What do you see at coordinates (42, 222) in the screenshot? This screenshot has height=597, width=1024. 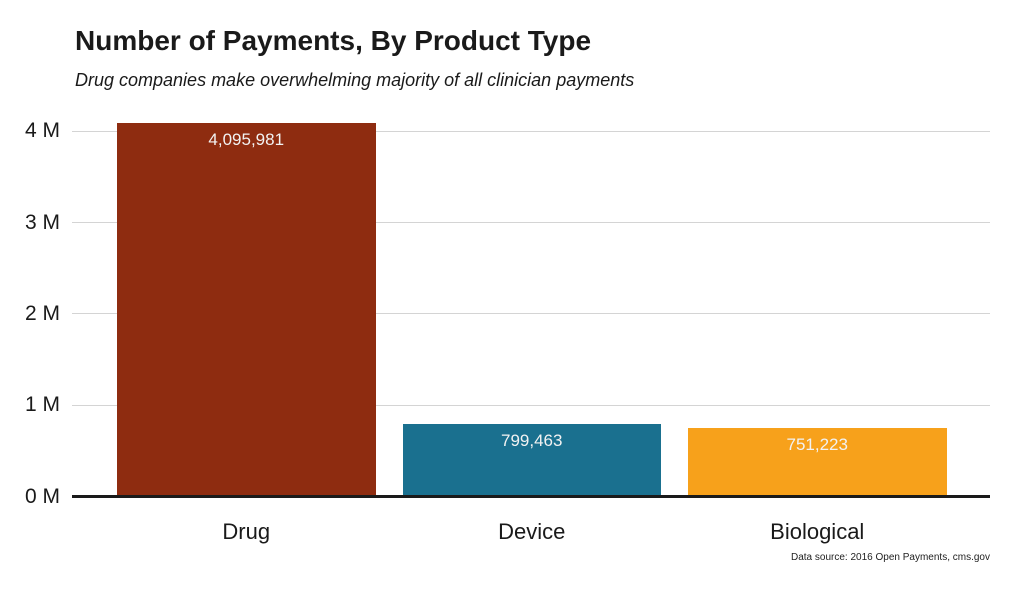 I see `y-tick-label: 3 M` at bounding box center [42, 222].